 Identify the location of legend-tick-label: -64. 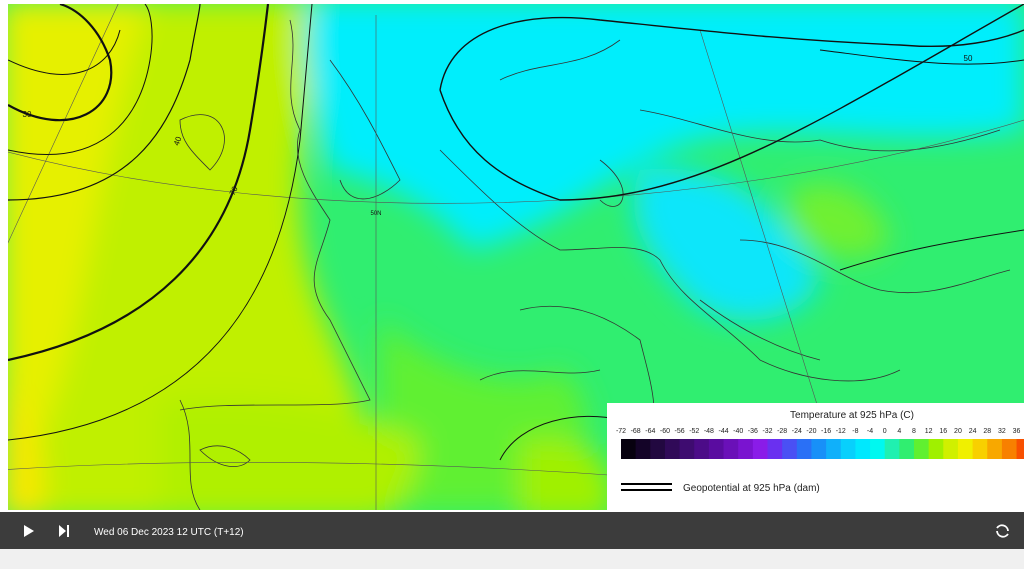
(650, 431).